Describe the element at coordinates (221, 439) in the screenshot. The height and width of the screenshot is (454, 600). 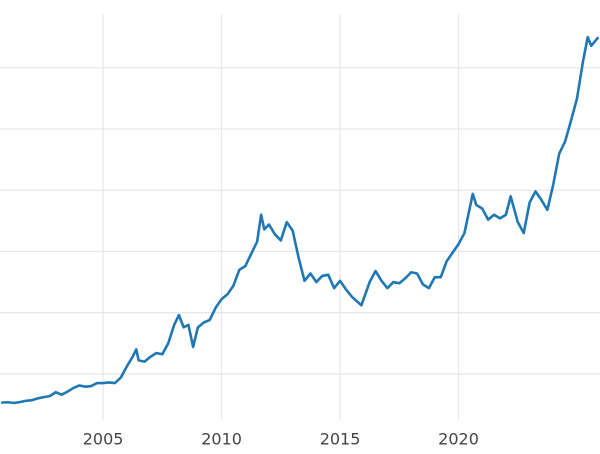
I see `x-tick-label: 2010` at that location.